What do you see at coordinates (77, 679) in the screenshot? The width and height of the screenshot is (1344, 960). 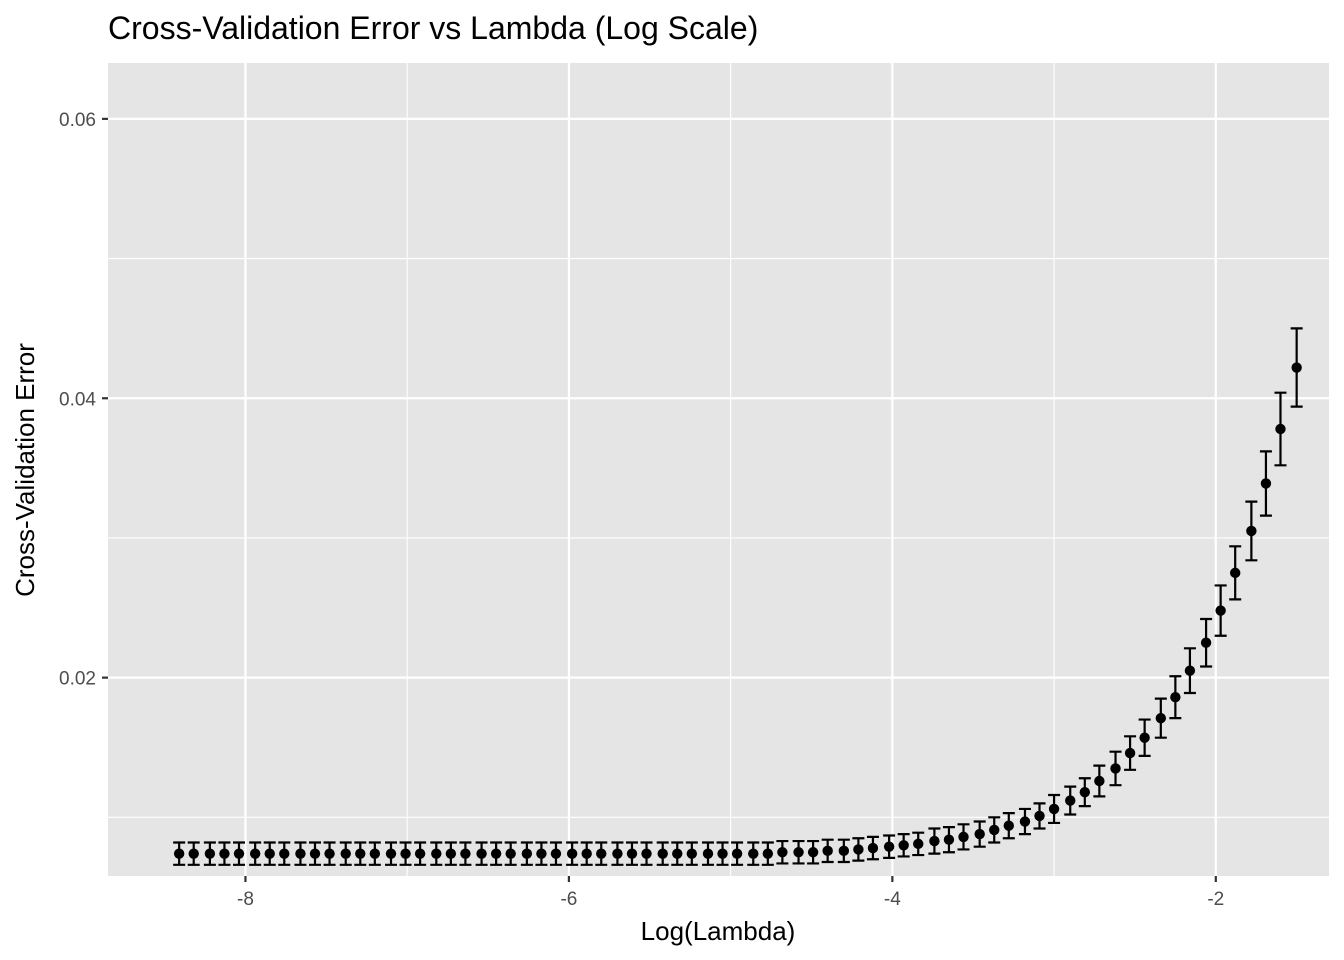 I see `y-tick-label: 0.02` at bounding box center [77, 679].